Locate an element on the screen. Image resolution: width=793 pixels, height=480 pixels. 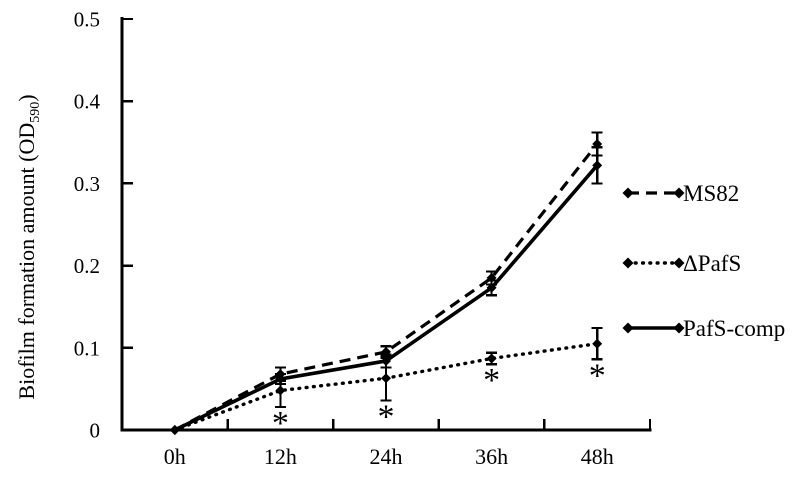
legend-item: ΔPafS is located at coordinates (681, 263).